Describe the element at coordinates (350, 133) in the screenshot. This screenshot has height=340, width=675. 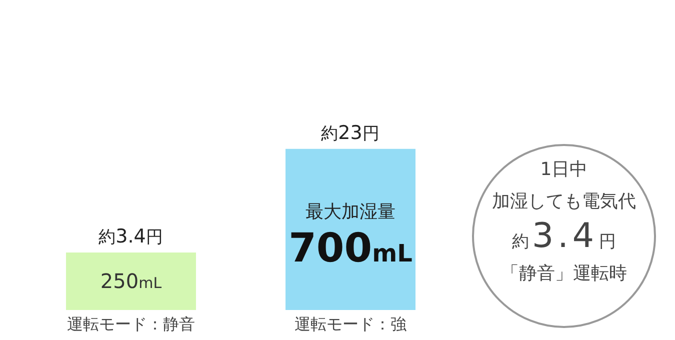
I see `annotation: 約23円` at that location.